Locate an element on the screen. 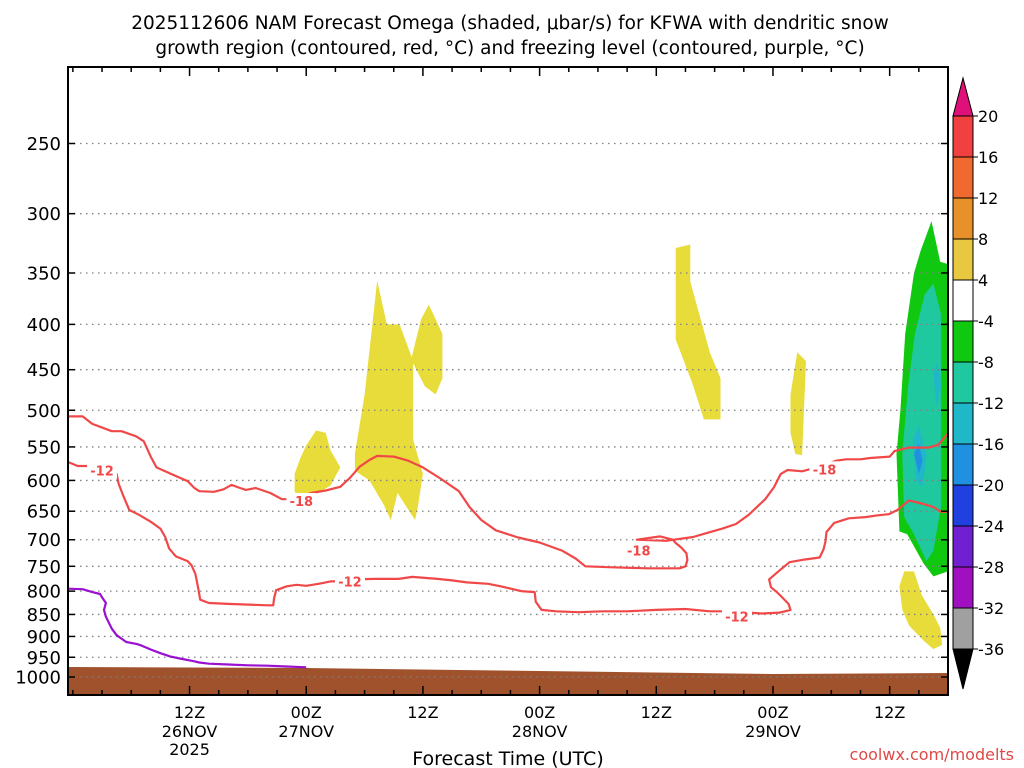  colorbar-label-7: -12 is located at coordinates (991, 403).